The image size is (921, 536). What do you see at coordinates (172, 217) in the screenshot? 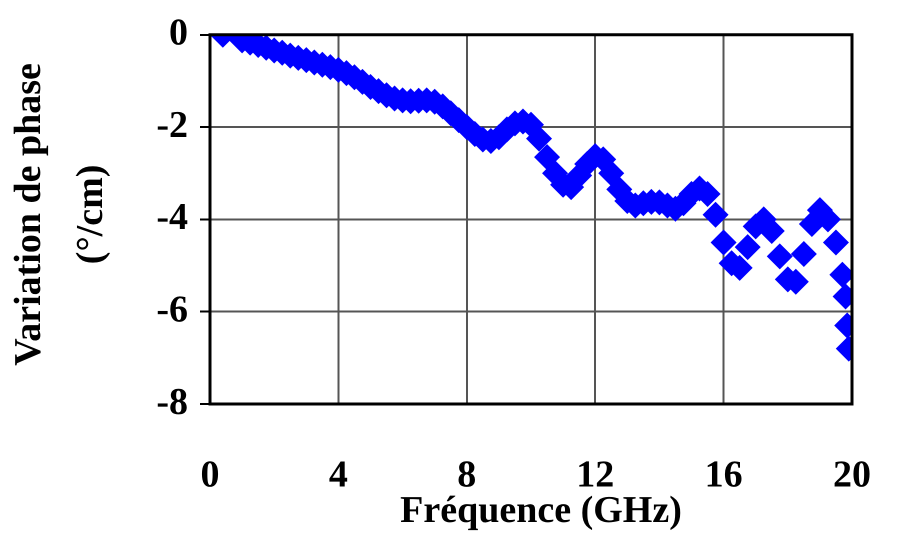
I see `y-tick-label: -4` at bounding box center [172, 217].